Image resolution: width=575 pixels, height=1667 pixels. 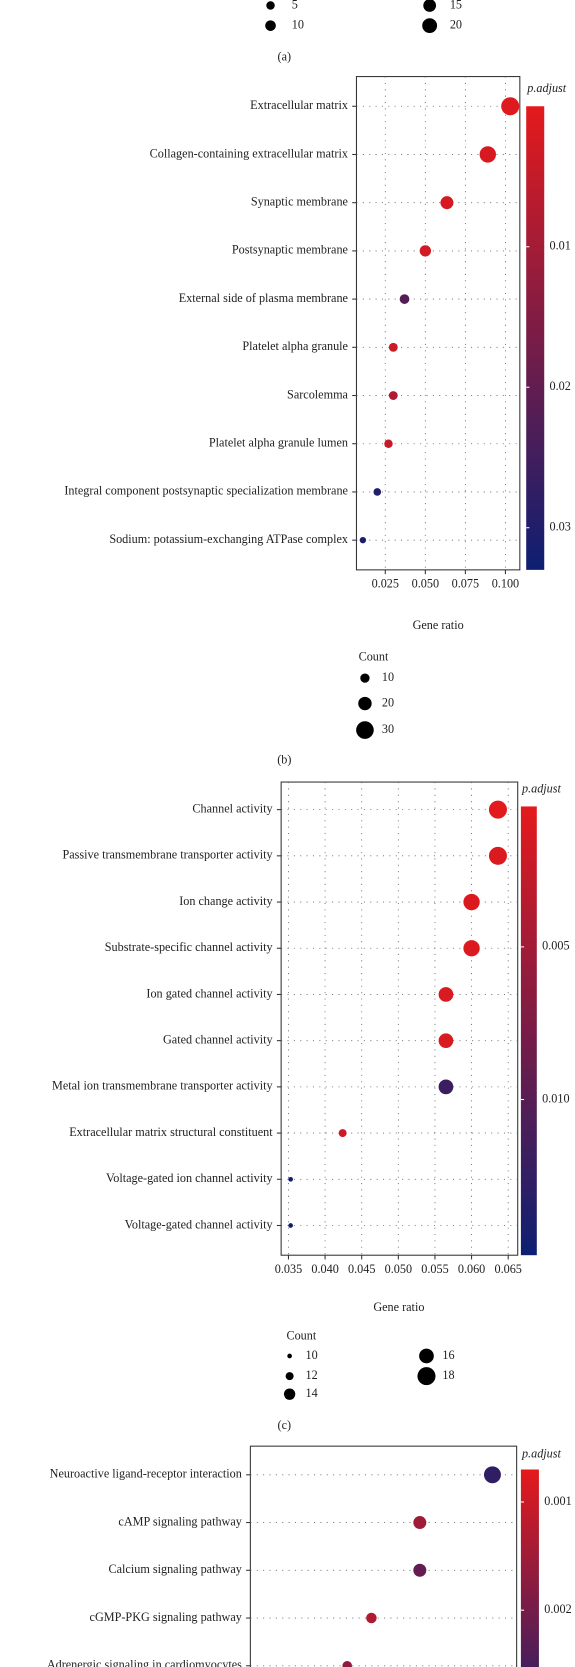 What do you see at coordinates (398, 1307) in the screenshot?
I see `x-axis-label: Gene ratio` at bounding box center [398, 1307].